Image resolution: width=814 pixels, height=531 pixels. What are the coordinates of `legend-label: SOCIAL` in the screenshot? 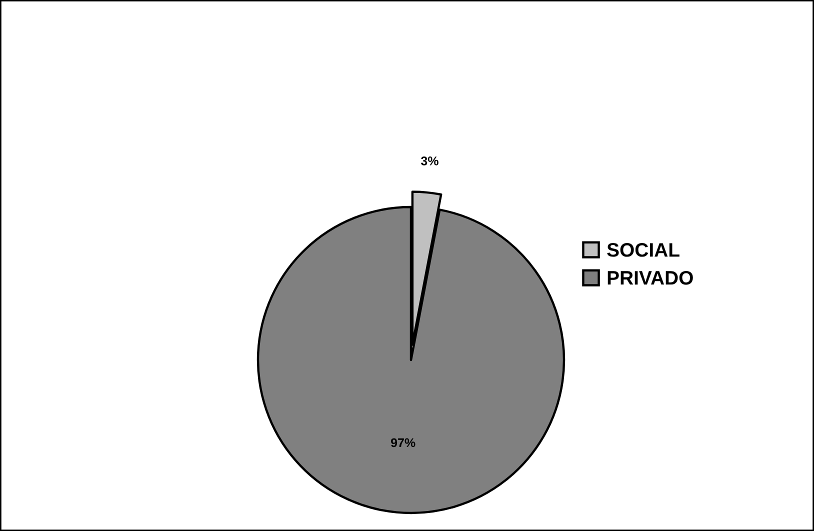 It's located at (643, 250).